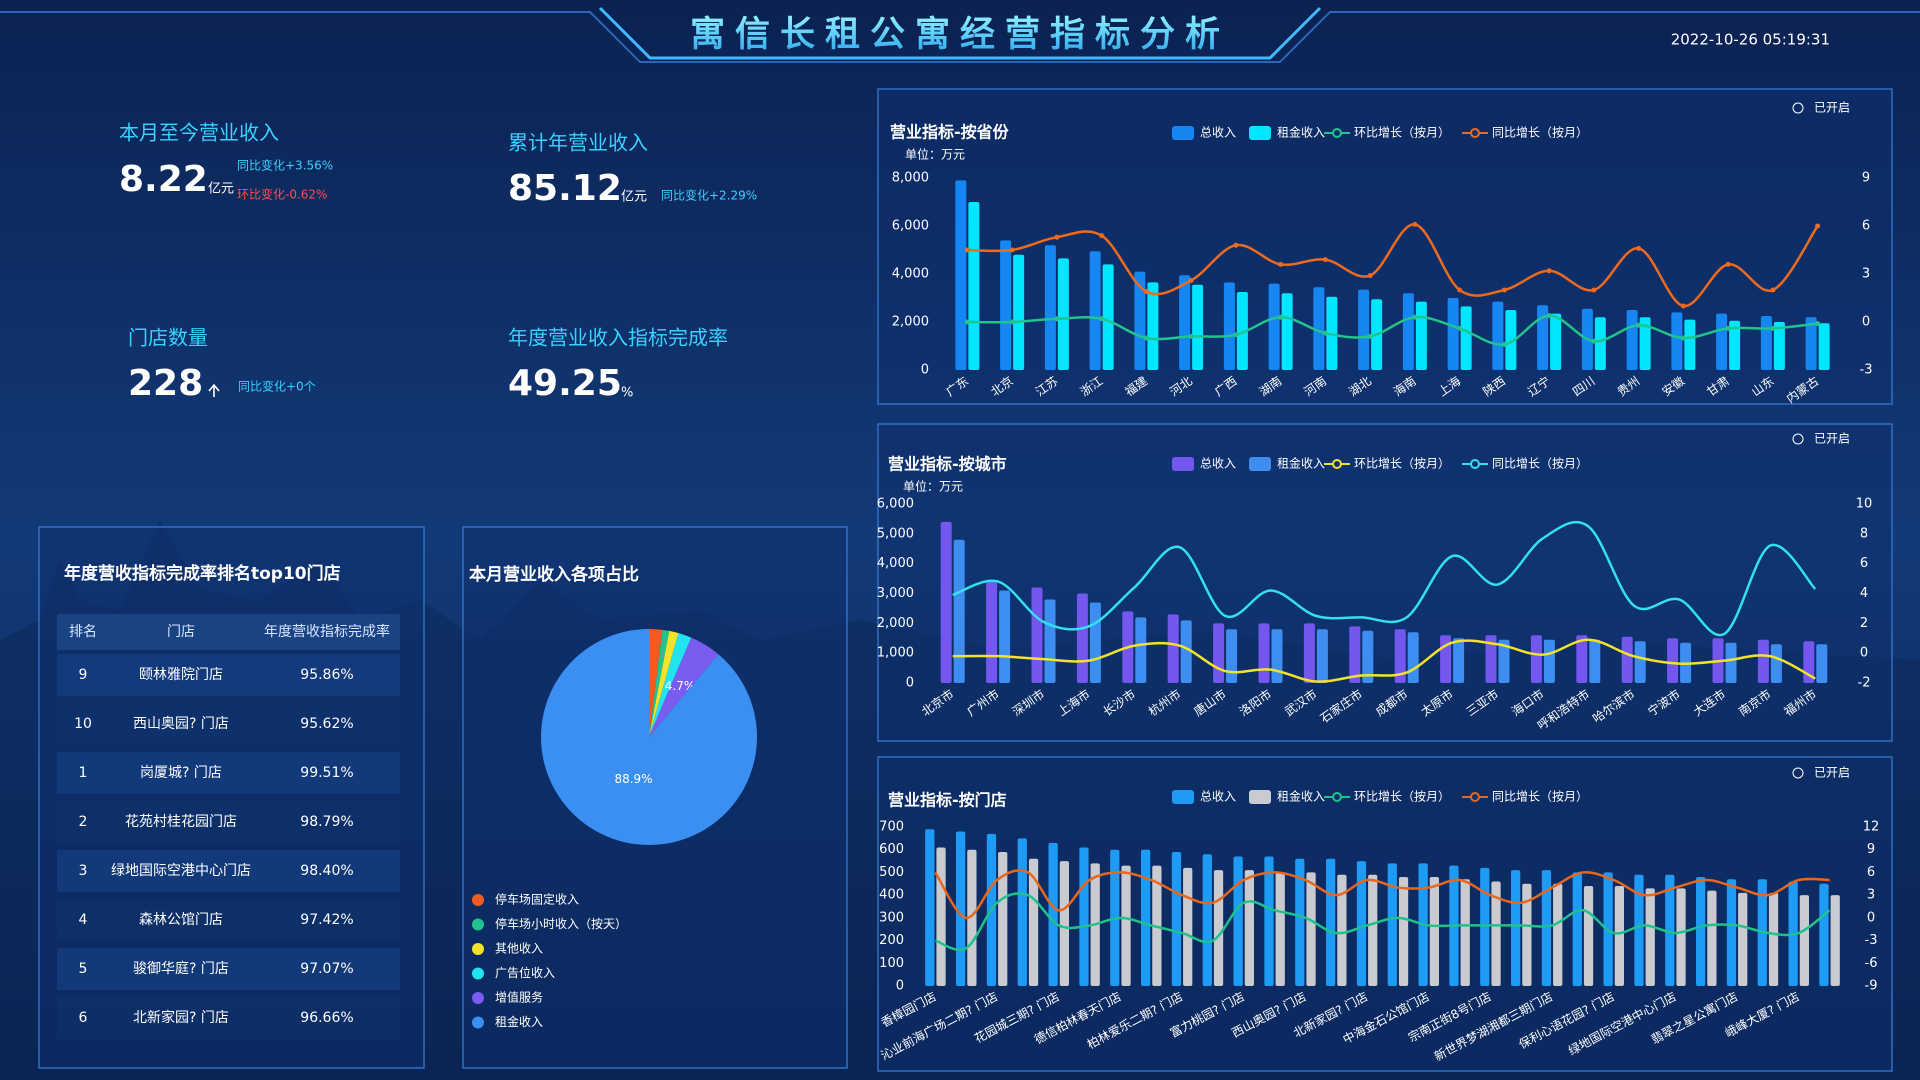 This screenshot has width=1920, height=1080. Describe the element at coordinates (950, 132) in the screenshot. I see `chart-title: 营业指标-按省份` at that location.